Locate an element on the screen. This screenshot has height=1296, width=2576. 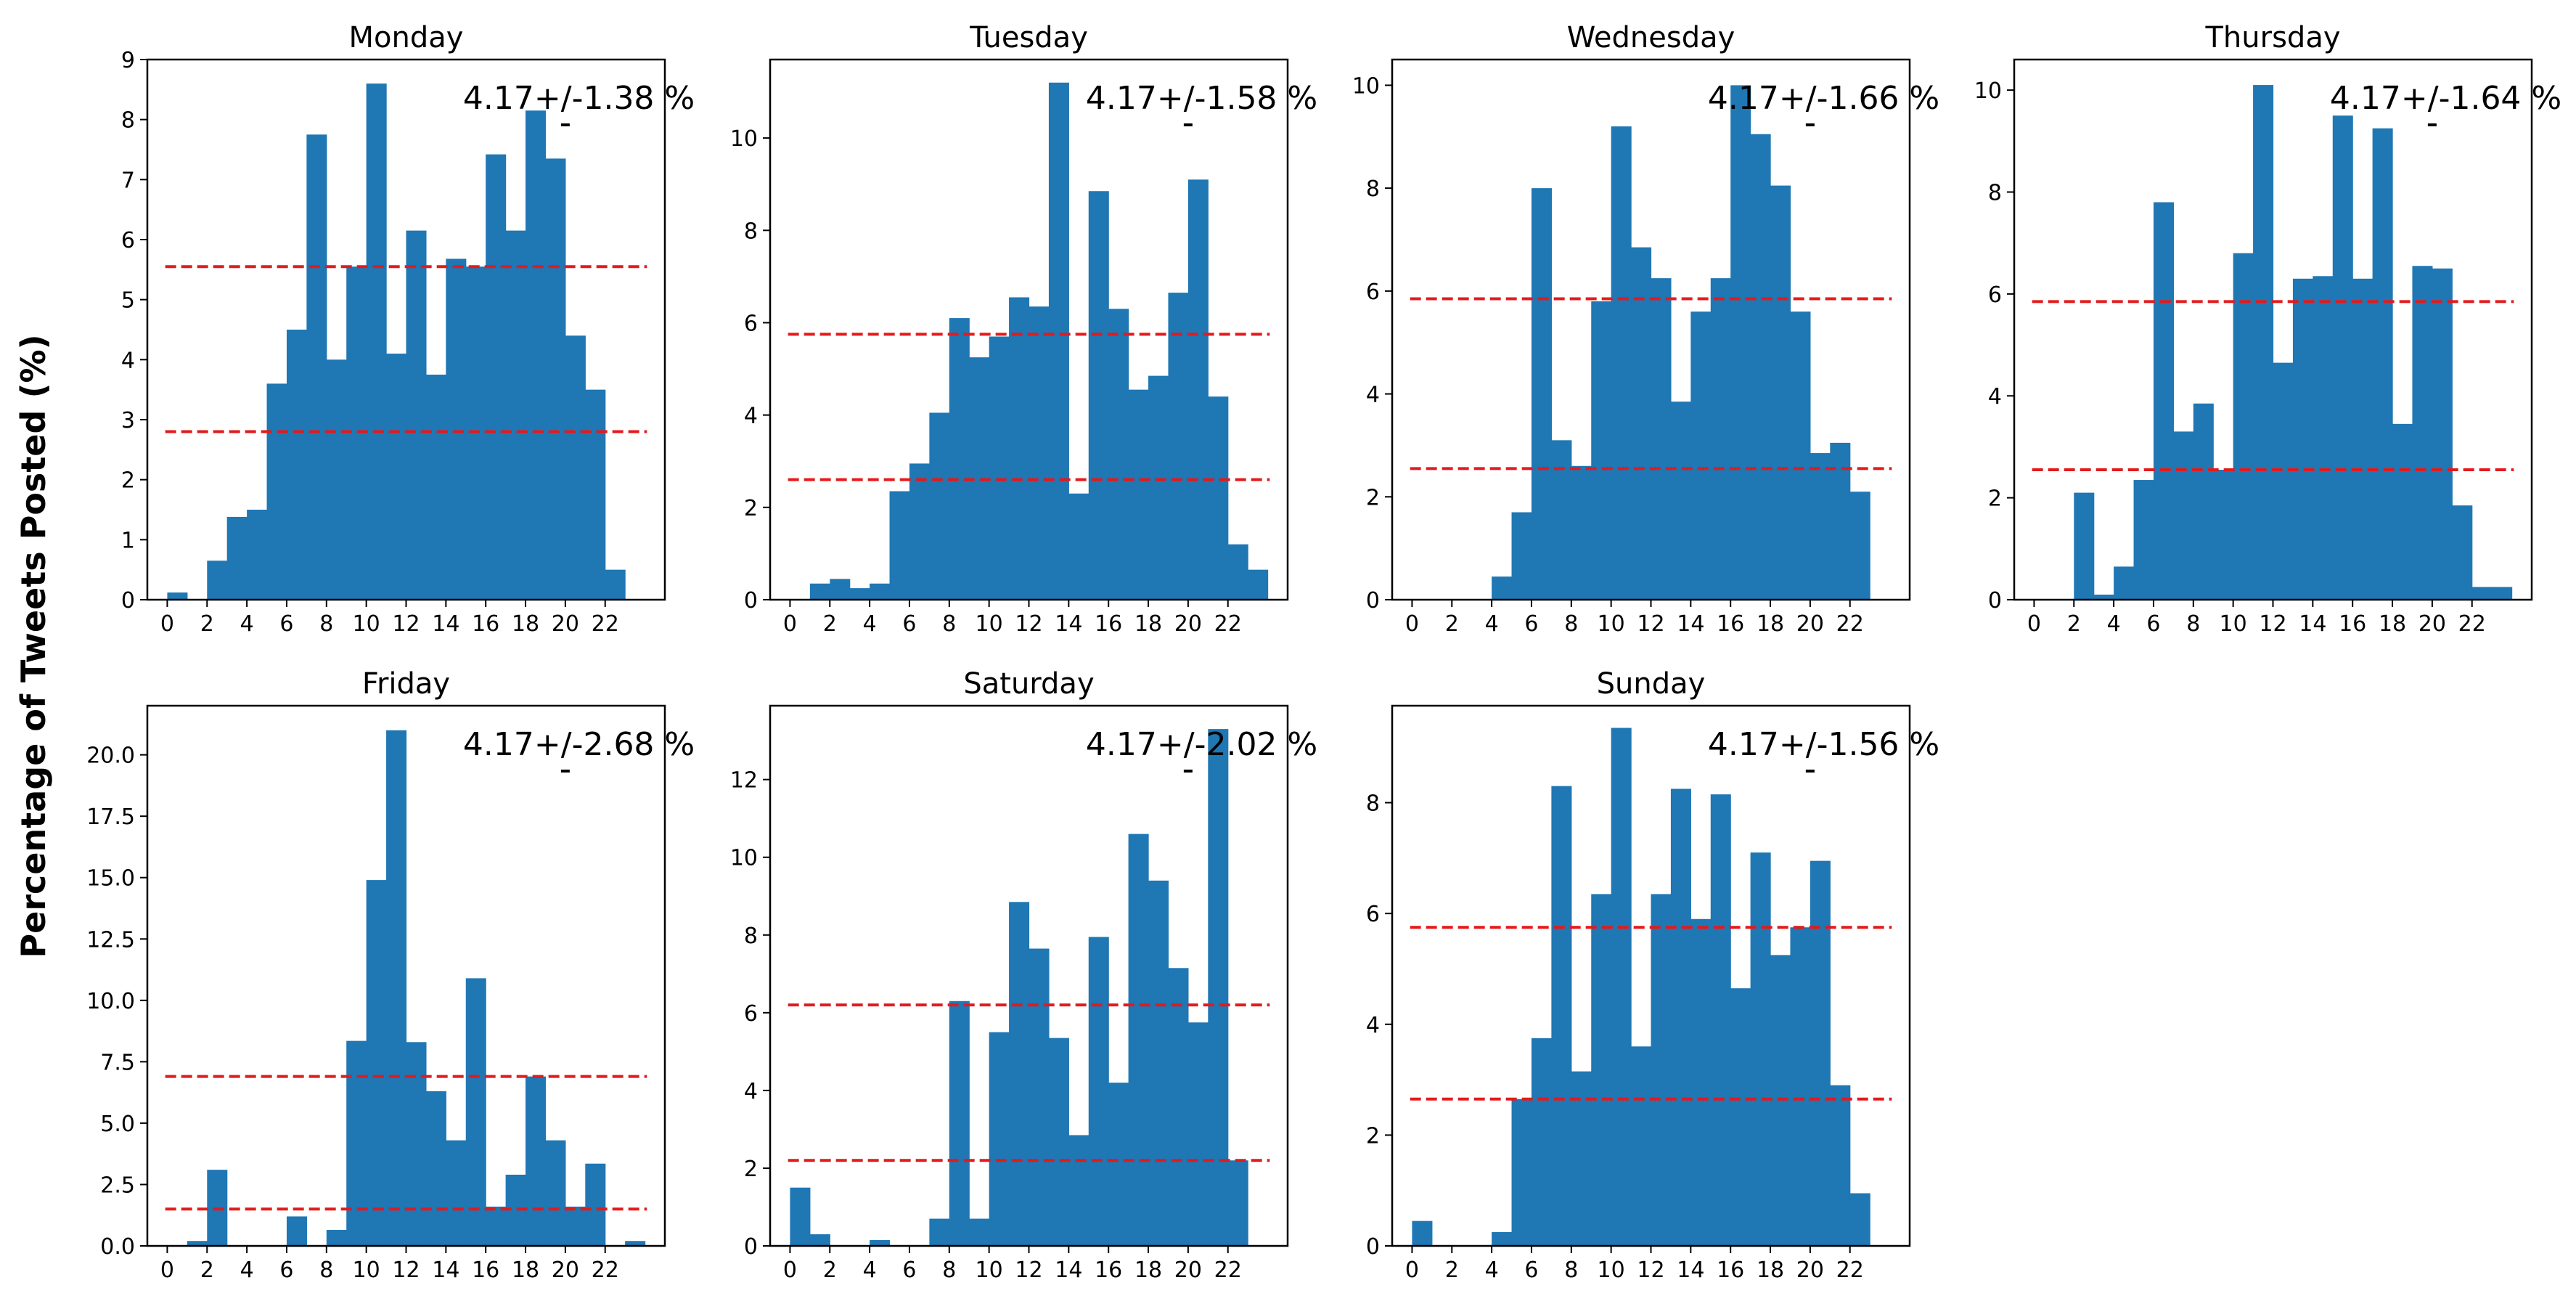
ytick-label-17.5: 17.5 is located at coordinates (111, 817).